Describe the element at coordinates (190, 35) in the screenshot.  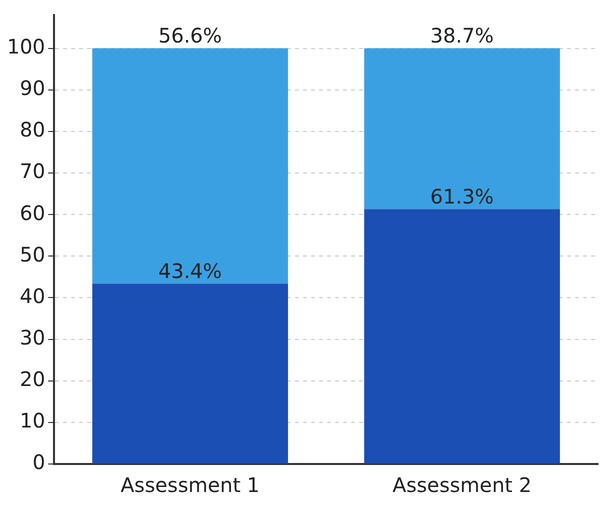
I see `data-label: 56.6%` at that location.